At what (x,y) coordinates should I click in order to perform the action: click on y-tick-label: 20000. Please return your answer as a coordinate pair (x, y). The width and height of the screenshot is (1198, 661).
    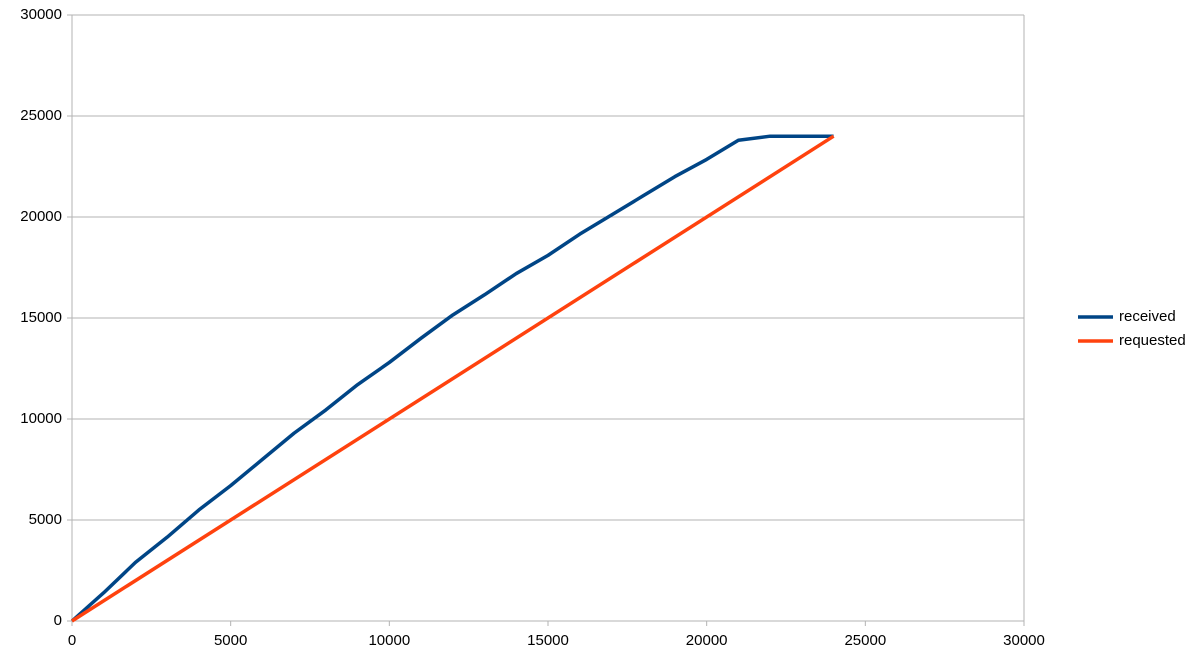
    Looking at the image, I should click on (41, 216).